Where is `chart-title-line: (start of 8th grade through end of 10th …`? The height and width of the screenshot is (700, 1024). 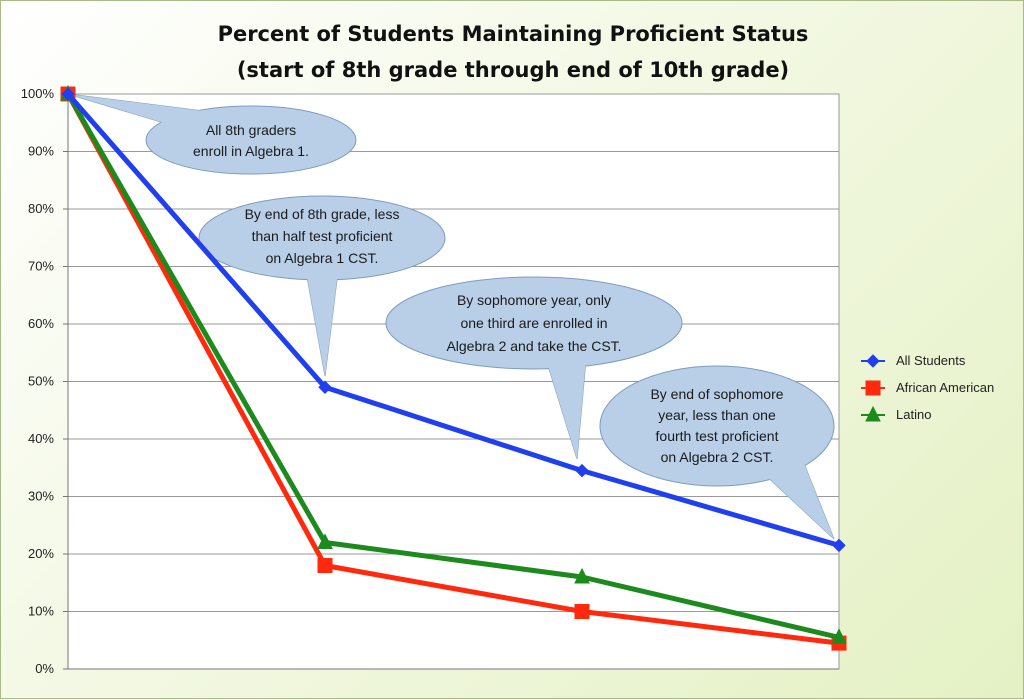
chart-title-line: (start of 8th grade through end of 10th … is located at coordinates (513, 70).